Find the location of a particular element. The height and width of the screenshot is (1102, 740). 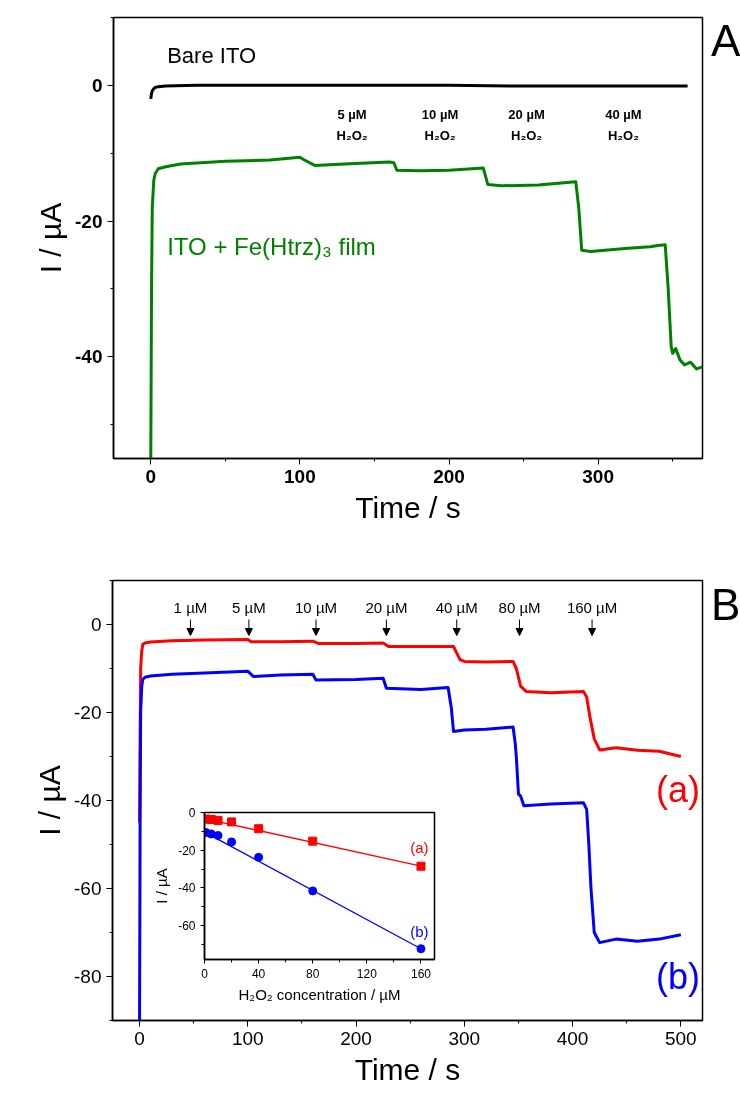

annotation: 20 µM is located at coordinates (386, 607).